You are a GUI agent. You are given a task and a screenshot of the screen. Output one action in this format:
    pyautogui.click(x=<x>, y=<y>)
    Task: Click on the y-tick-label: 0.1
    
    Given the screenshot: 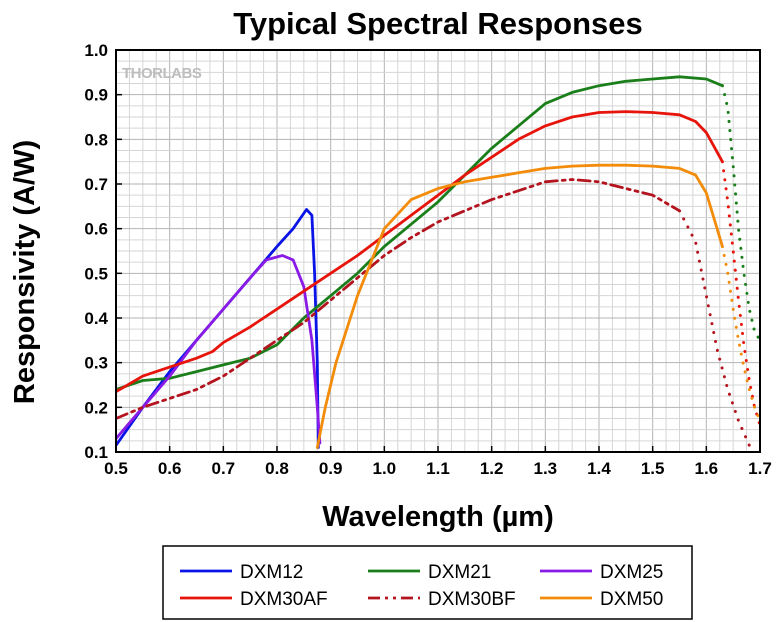 What is the action you would take?
    pyautogui.click(x=96, y=452)
    